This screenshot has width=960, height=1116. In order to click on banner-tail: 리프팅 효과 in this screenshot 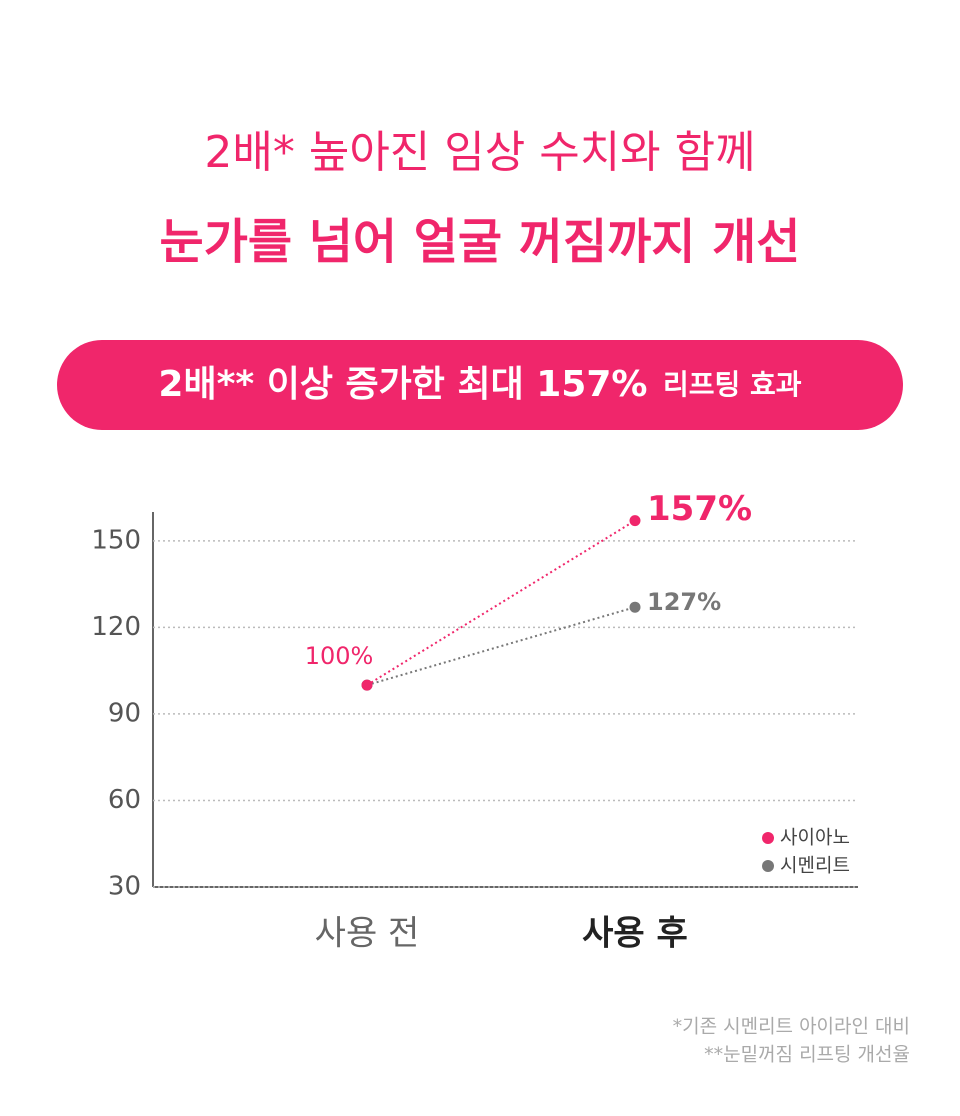, I will do `click(732, 384)`.